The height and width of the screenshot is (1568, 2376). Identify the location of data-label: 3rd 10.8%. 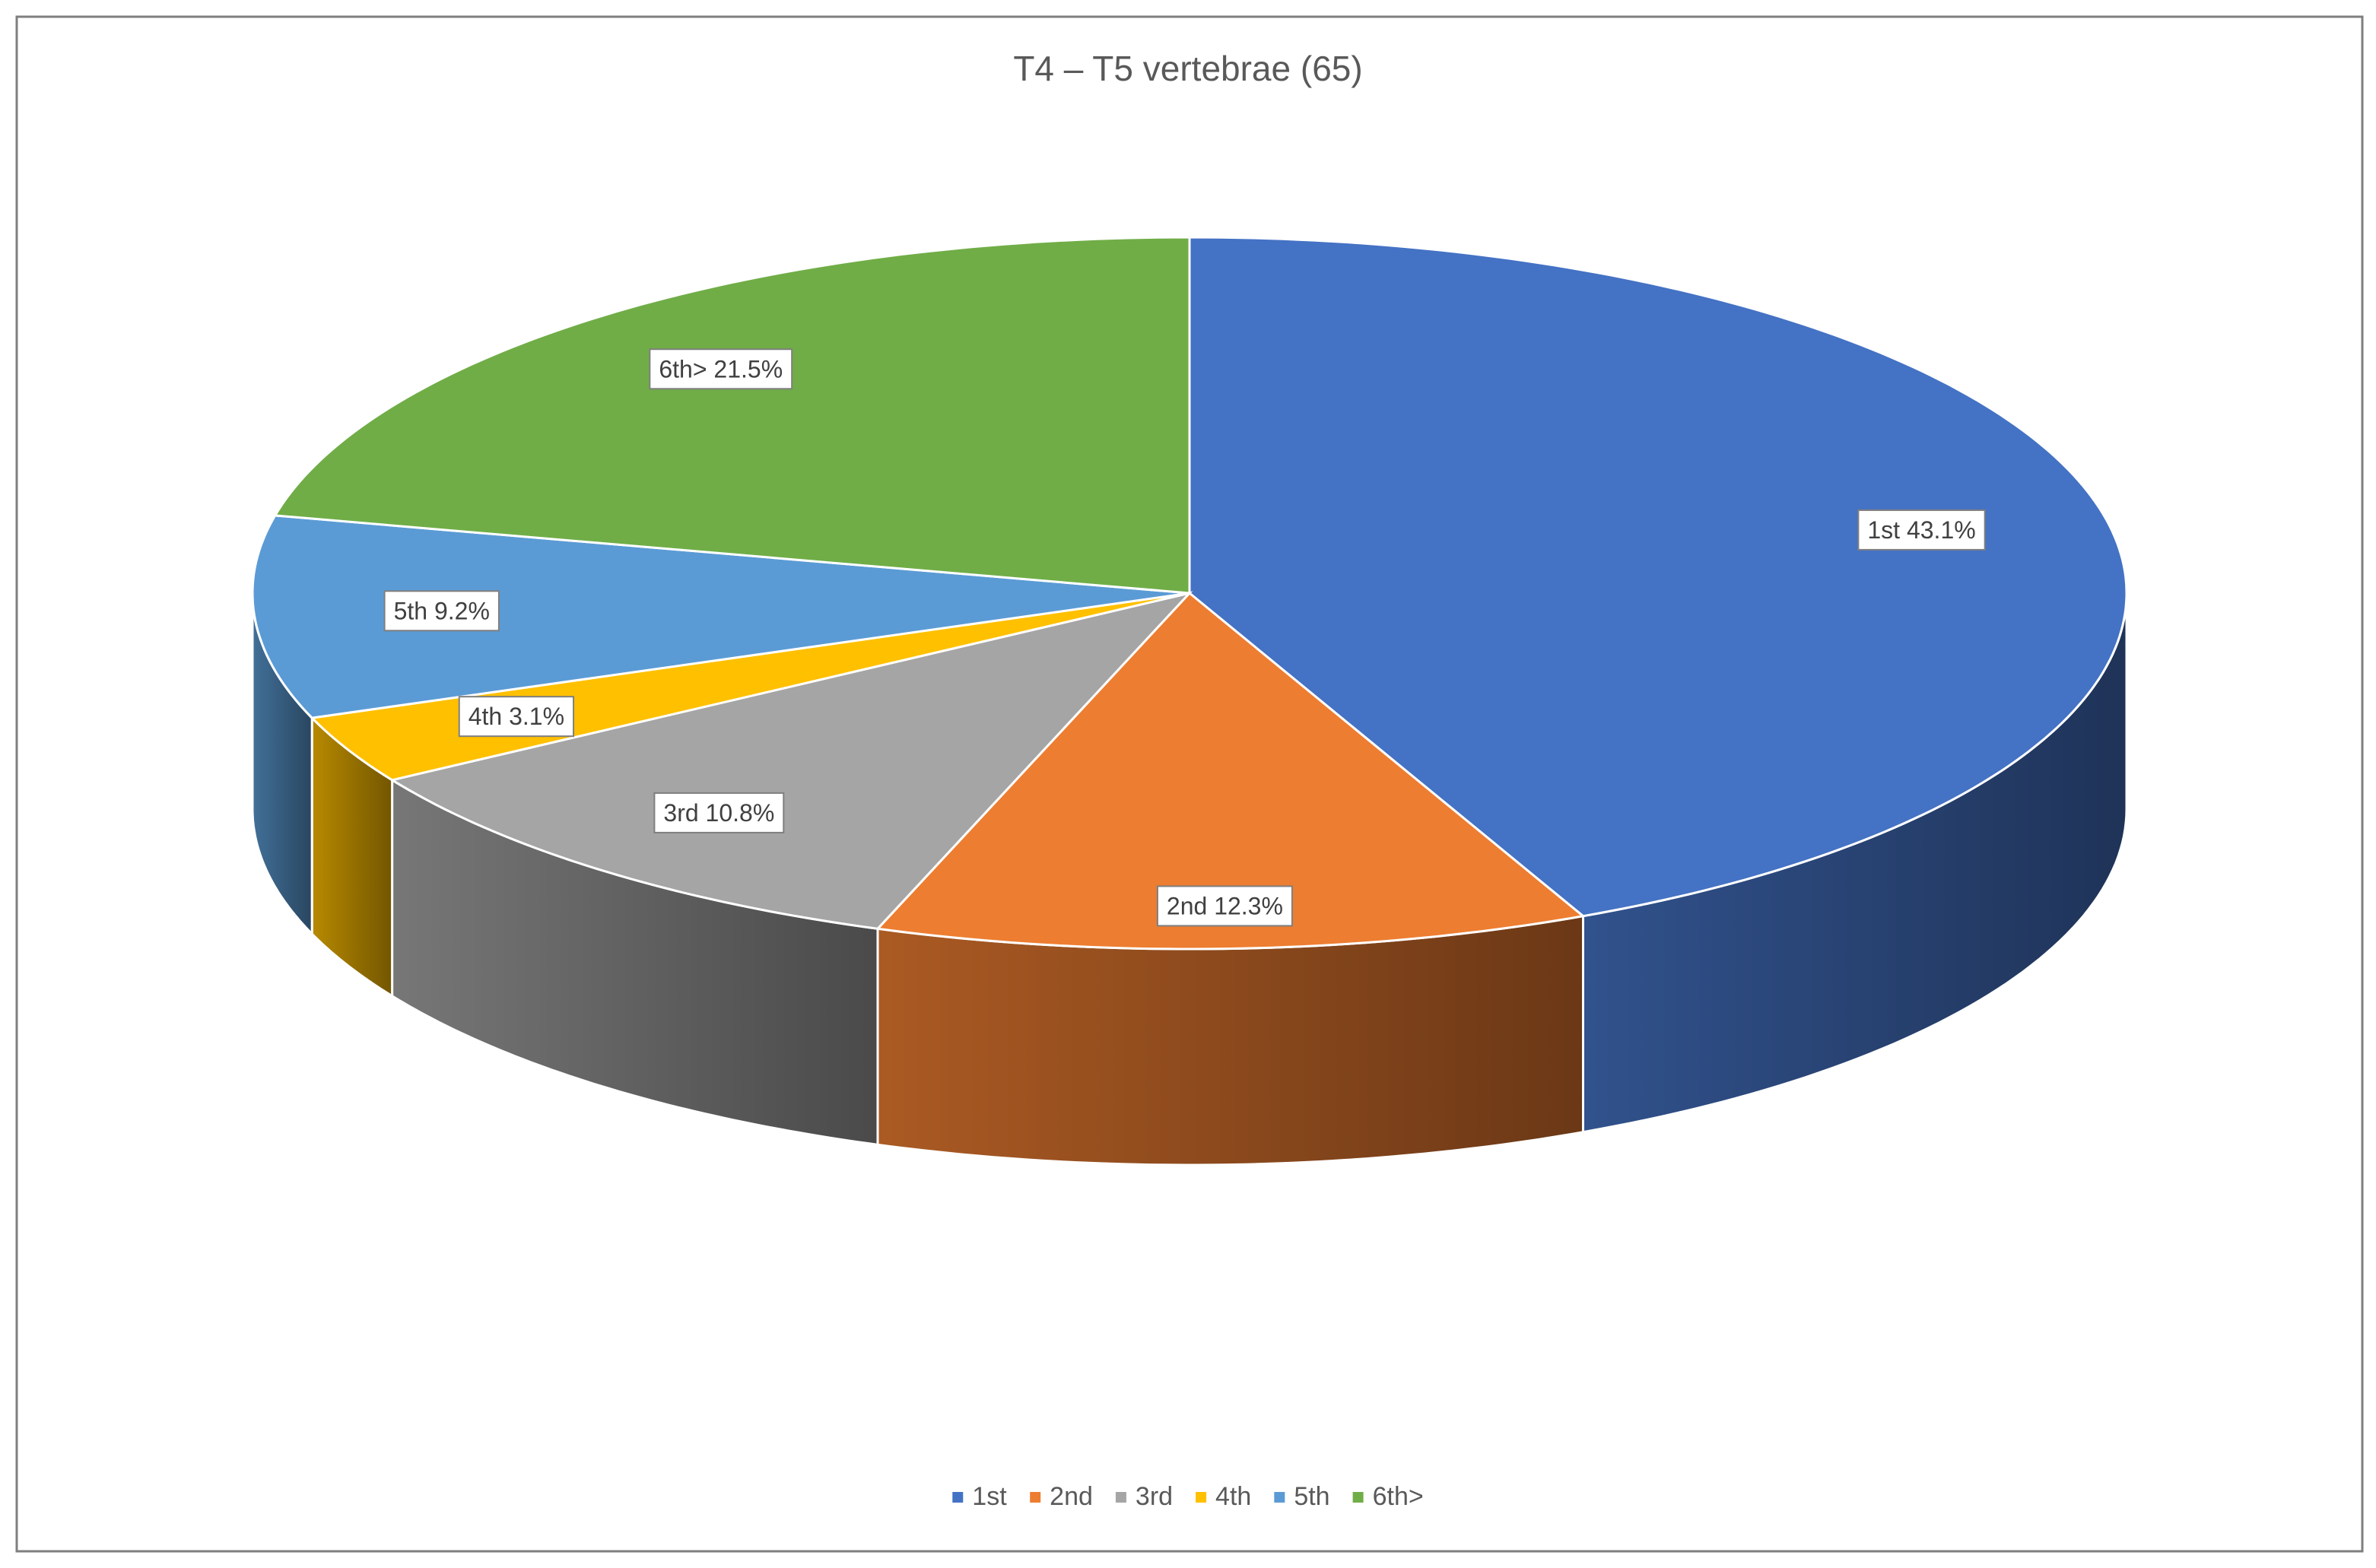
(718, 813).